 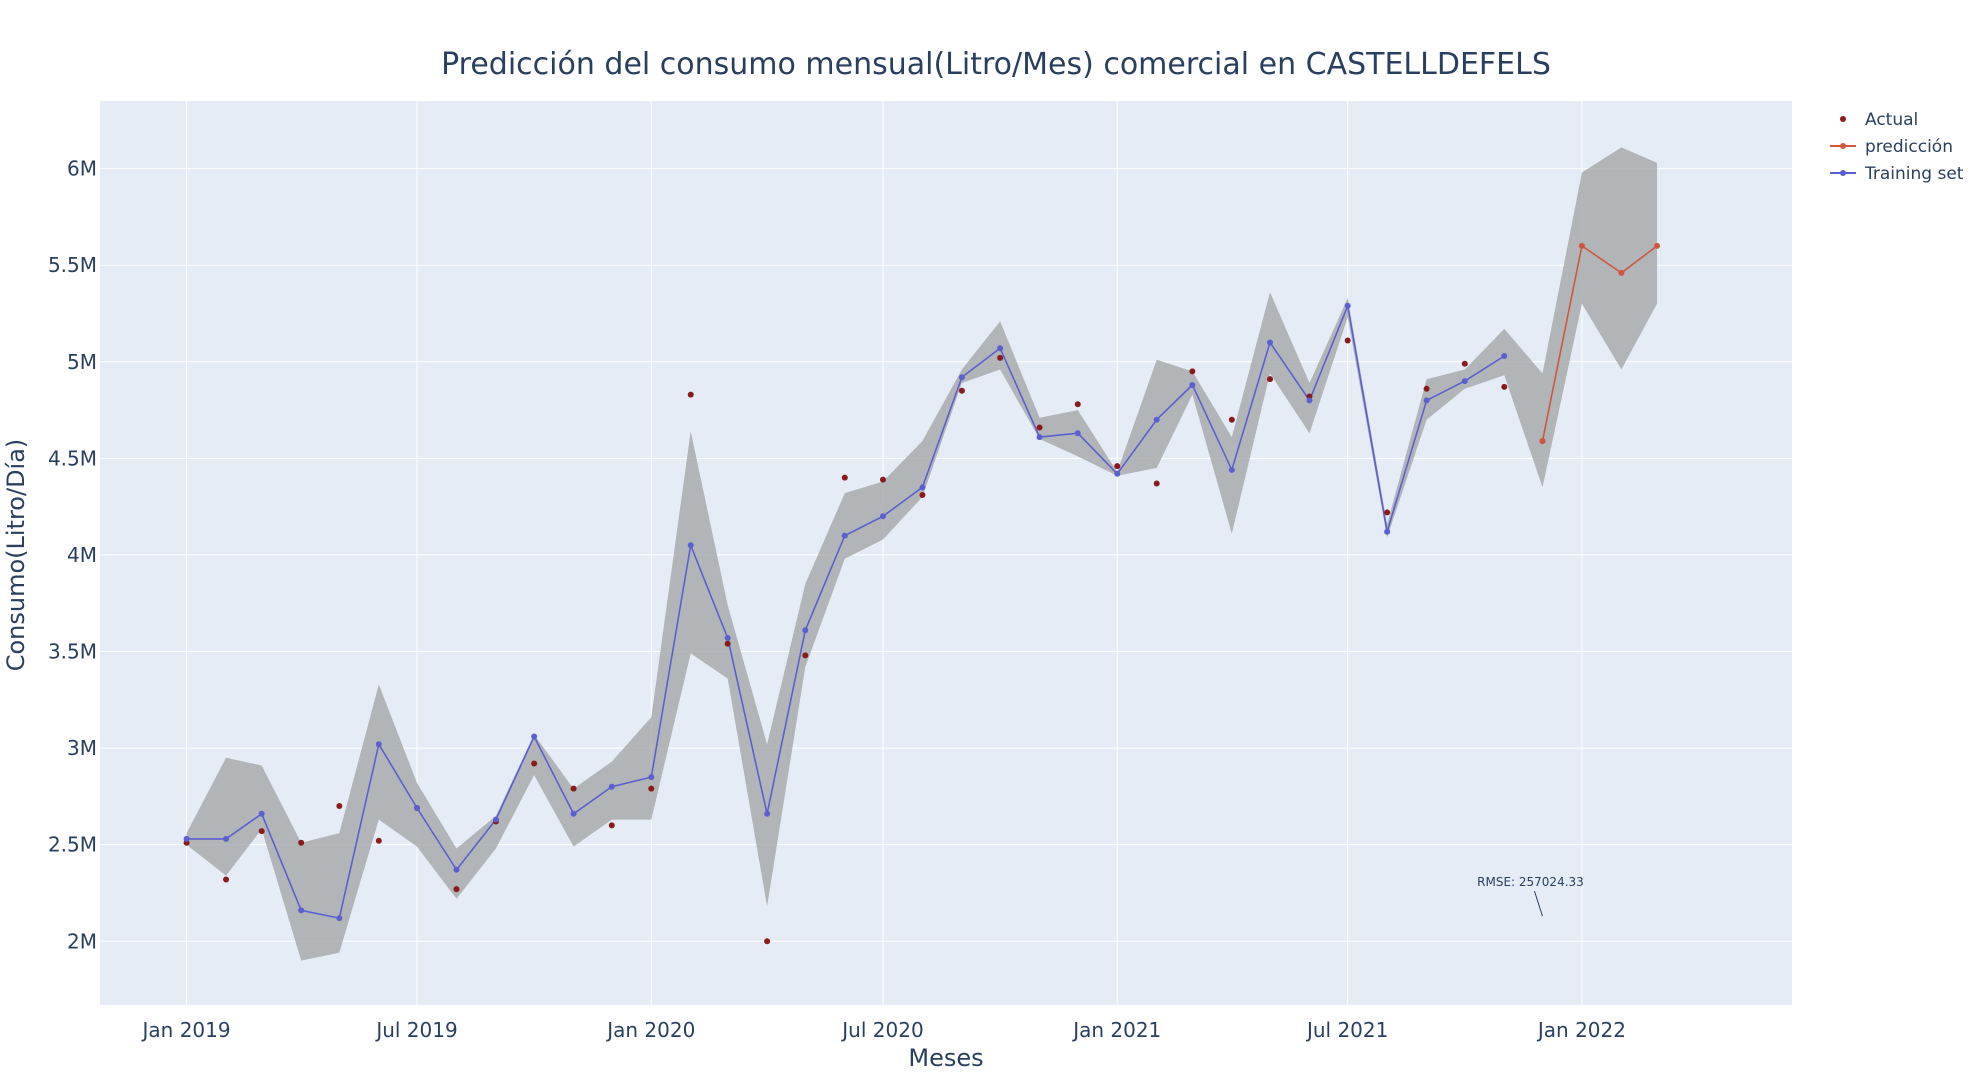 What do you see at coordinates (72, 458) in the screenshot?
I see `y-tick-label: 4.5M` at bounding box center [72, 458].